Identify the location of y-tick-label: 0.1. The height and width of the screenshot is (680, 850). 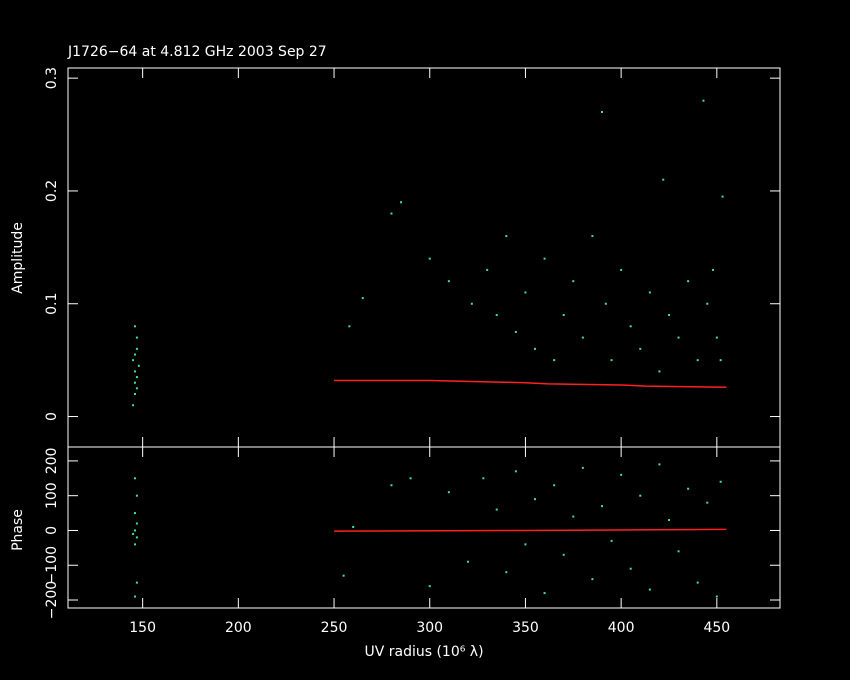
(52, 304).